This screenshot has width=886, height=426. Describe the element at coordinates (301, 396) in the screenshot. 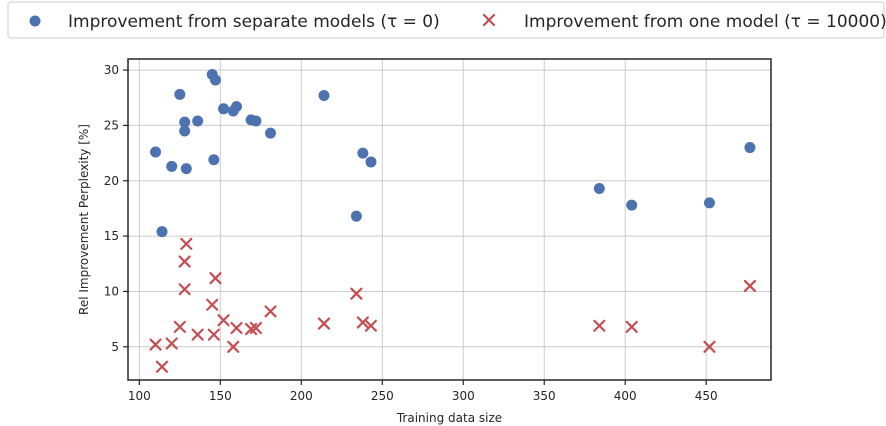

I see `x-tick-label: 200` at that location.